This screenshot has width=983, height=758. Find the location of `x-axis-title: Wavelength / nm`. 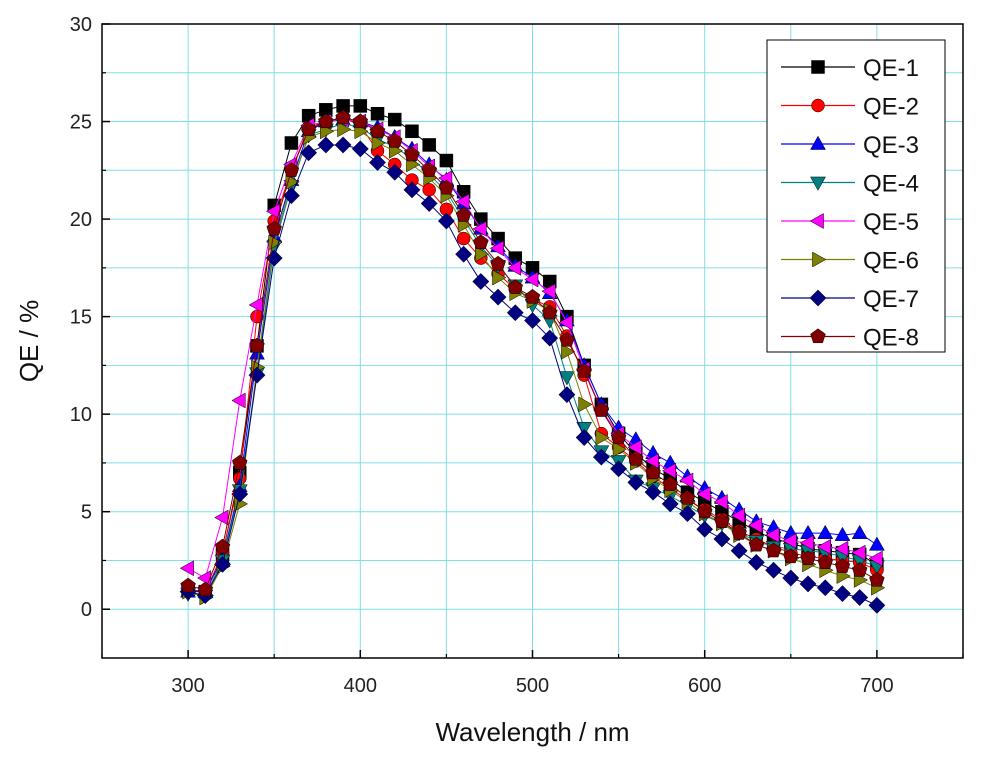

x-axis-title: Wavelength / nm is located at coordinates (532, 732).